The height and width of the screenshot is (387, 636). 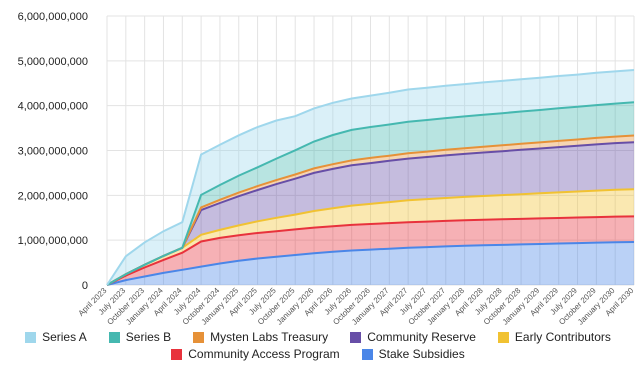 I want to click on area-community-access-program, so click(x=370, y=250).